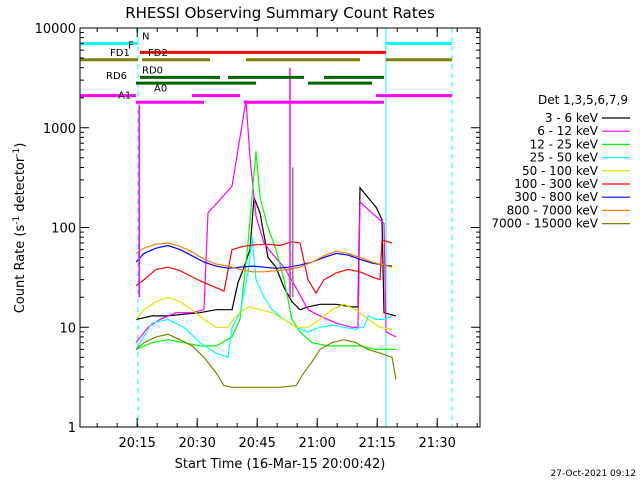 The image size is (640, 480). Describe the element at coordinates (553, 210) in the screenshot. I see `legend-entry-label-7: 800 - 7000 keV` at that location.